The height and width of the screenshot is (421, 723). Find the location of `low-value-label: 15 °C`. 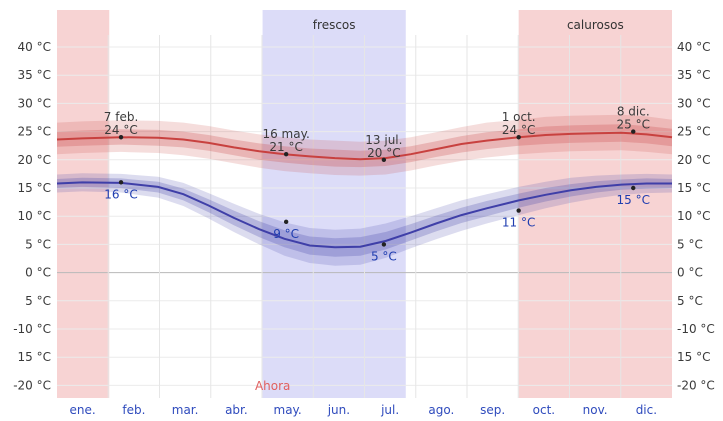

low-value-label: 15 °C is located at coordinates (633, 200).